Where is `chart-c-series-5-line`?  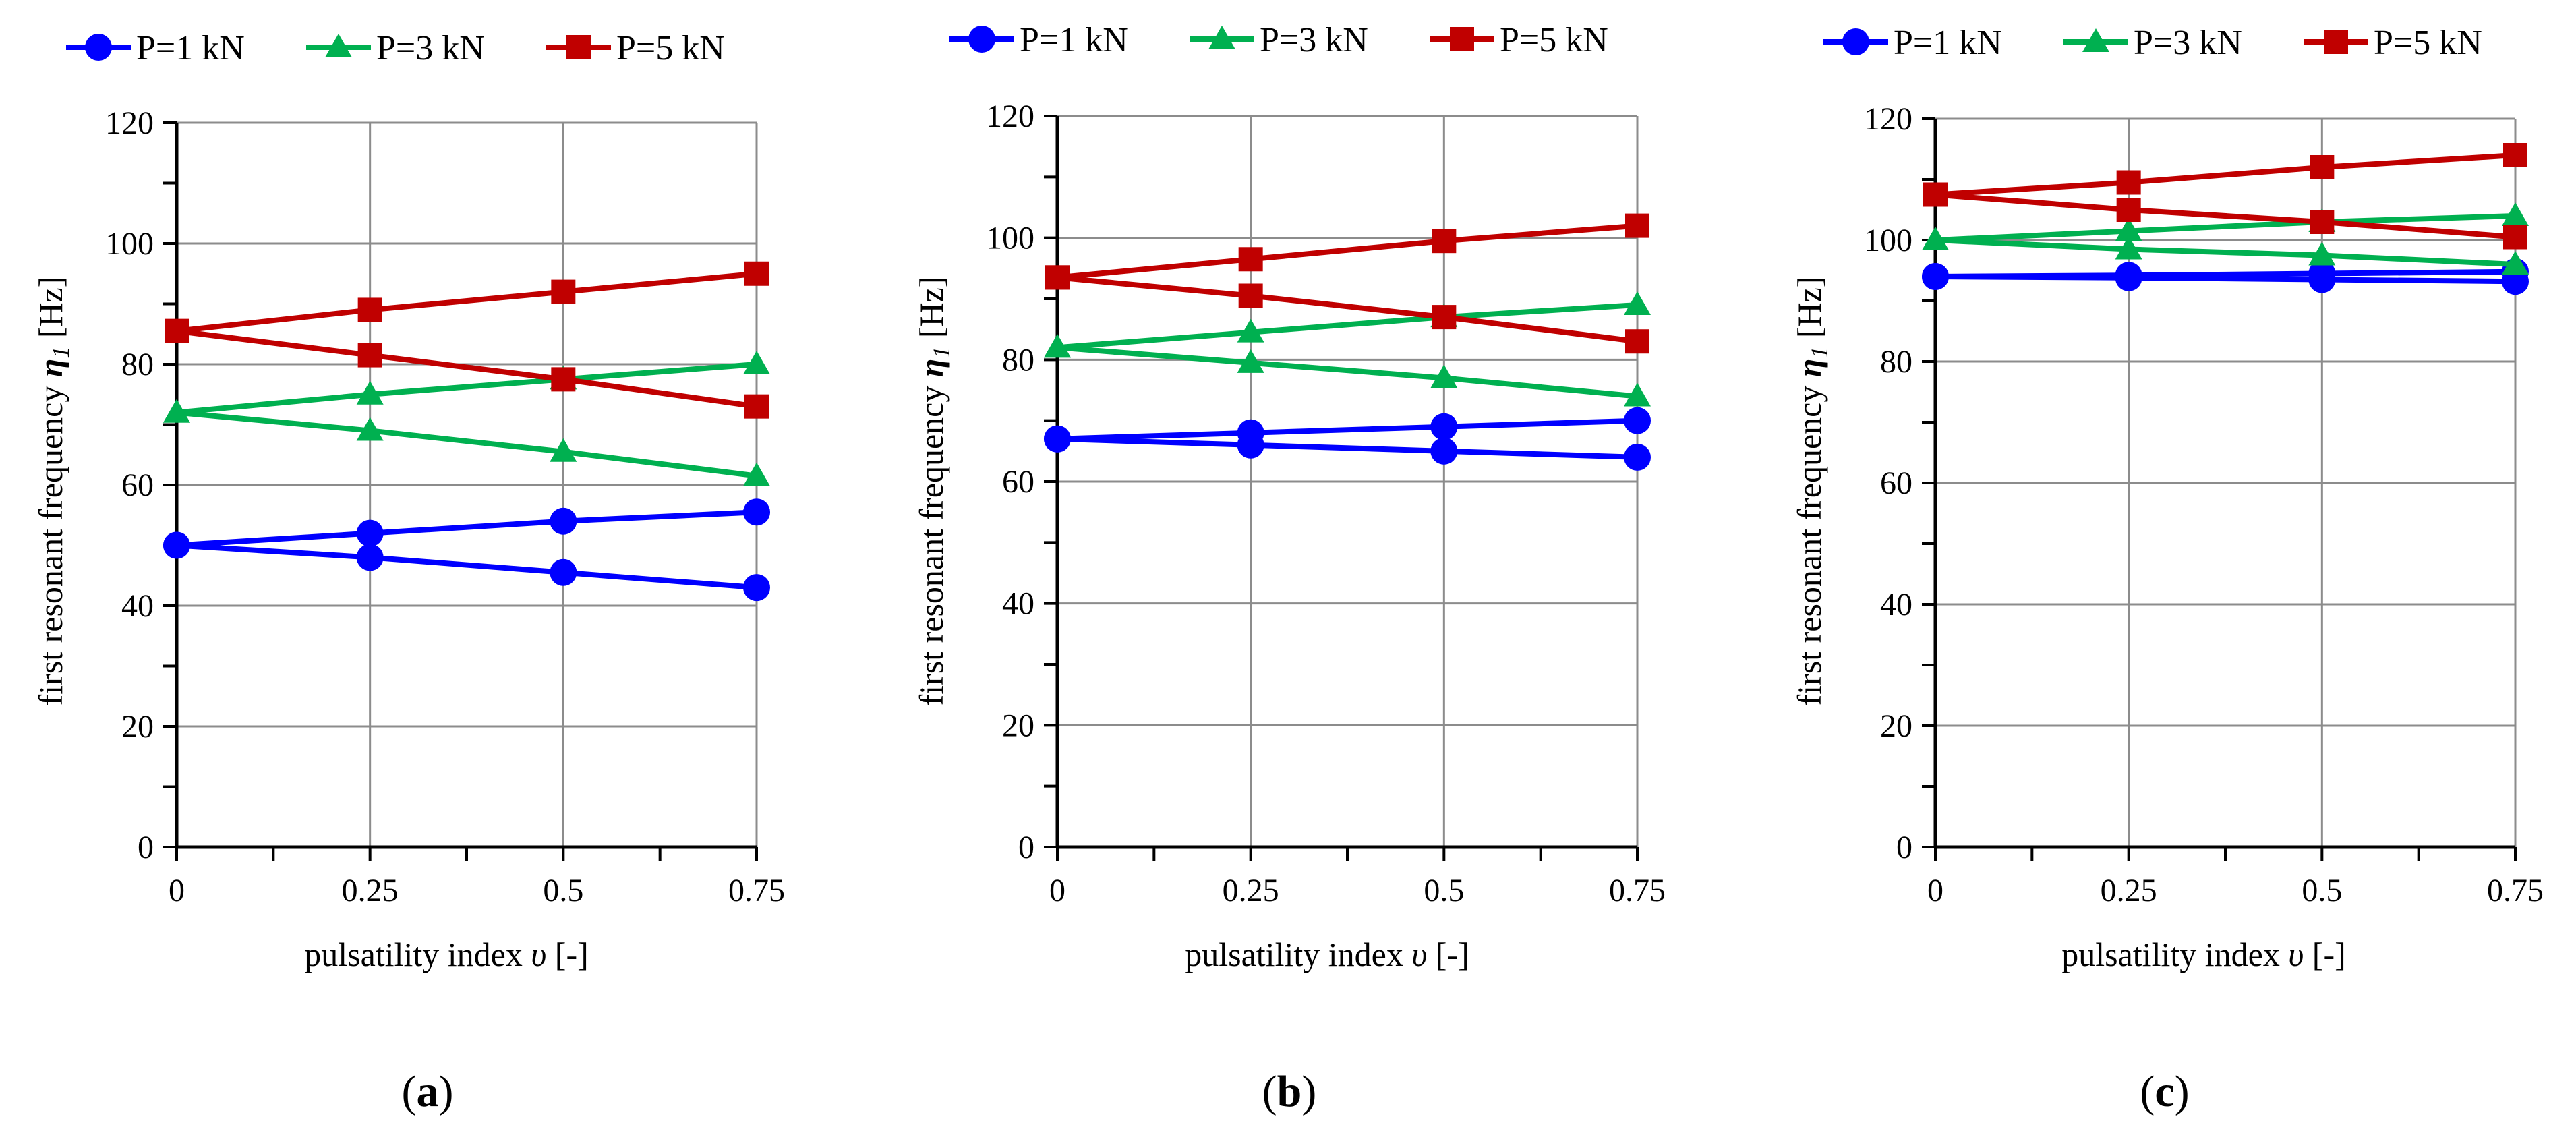
chart-c-series-5-line is located at coordinates (2225, 216).